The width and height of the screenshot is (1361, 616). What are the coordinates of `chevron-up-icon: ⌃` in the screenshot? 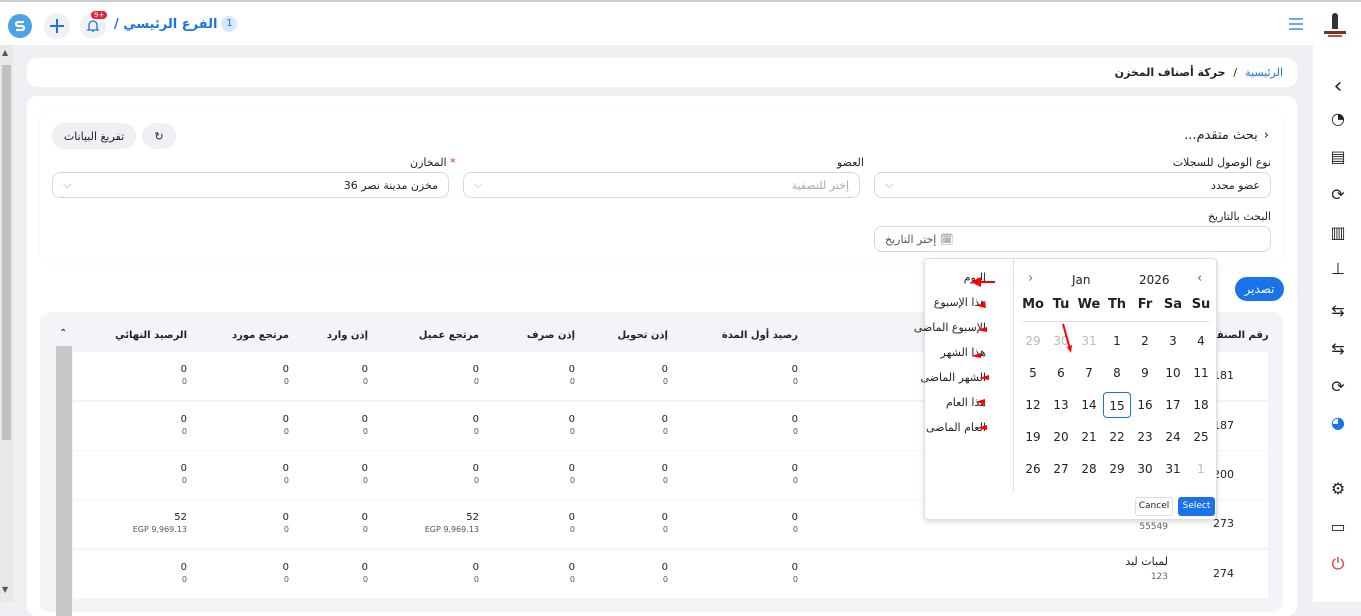 It's located at (63, 333).